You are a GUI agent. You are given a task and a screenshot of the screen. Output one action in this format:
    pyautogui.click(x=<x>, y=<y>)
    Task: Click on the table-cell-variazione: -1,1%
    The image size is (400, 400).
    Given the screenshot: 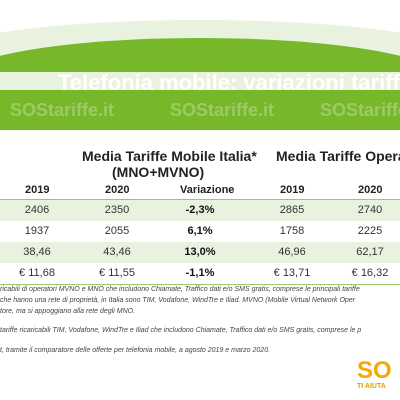 What is the action you would take?
    pyautogui.click(x=200, y=273)
    